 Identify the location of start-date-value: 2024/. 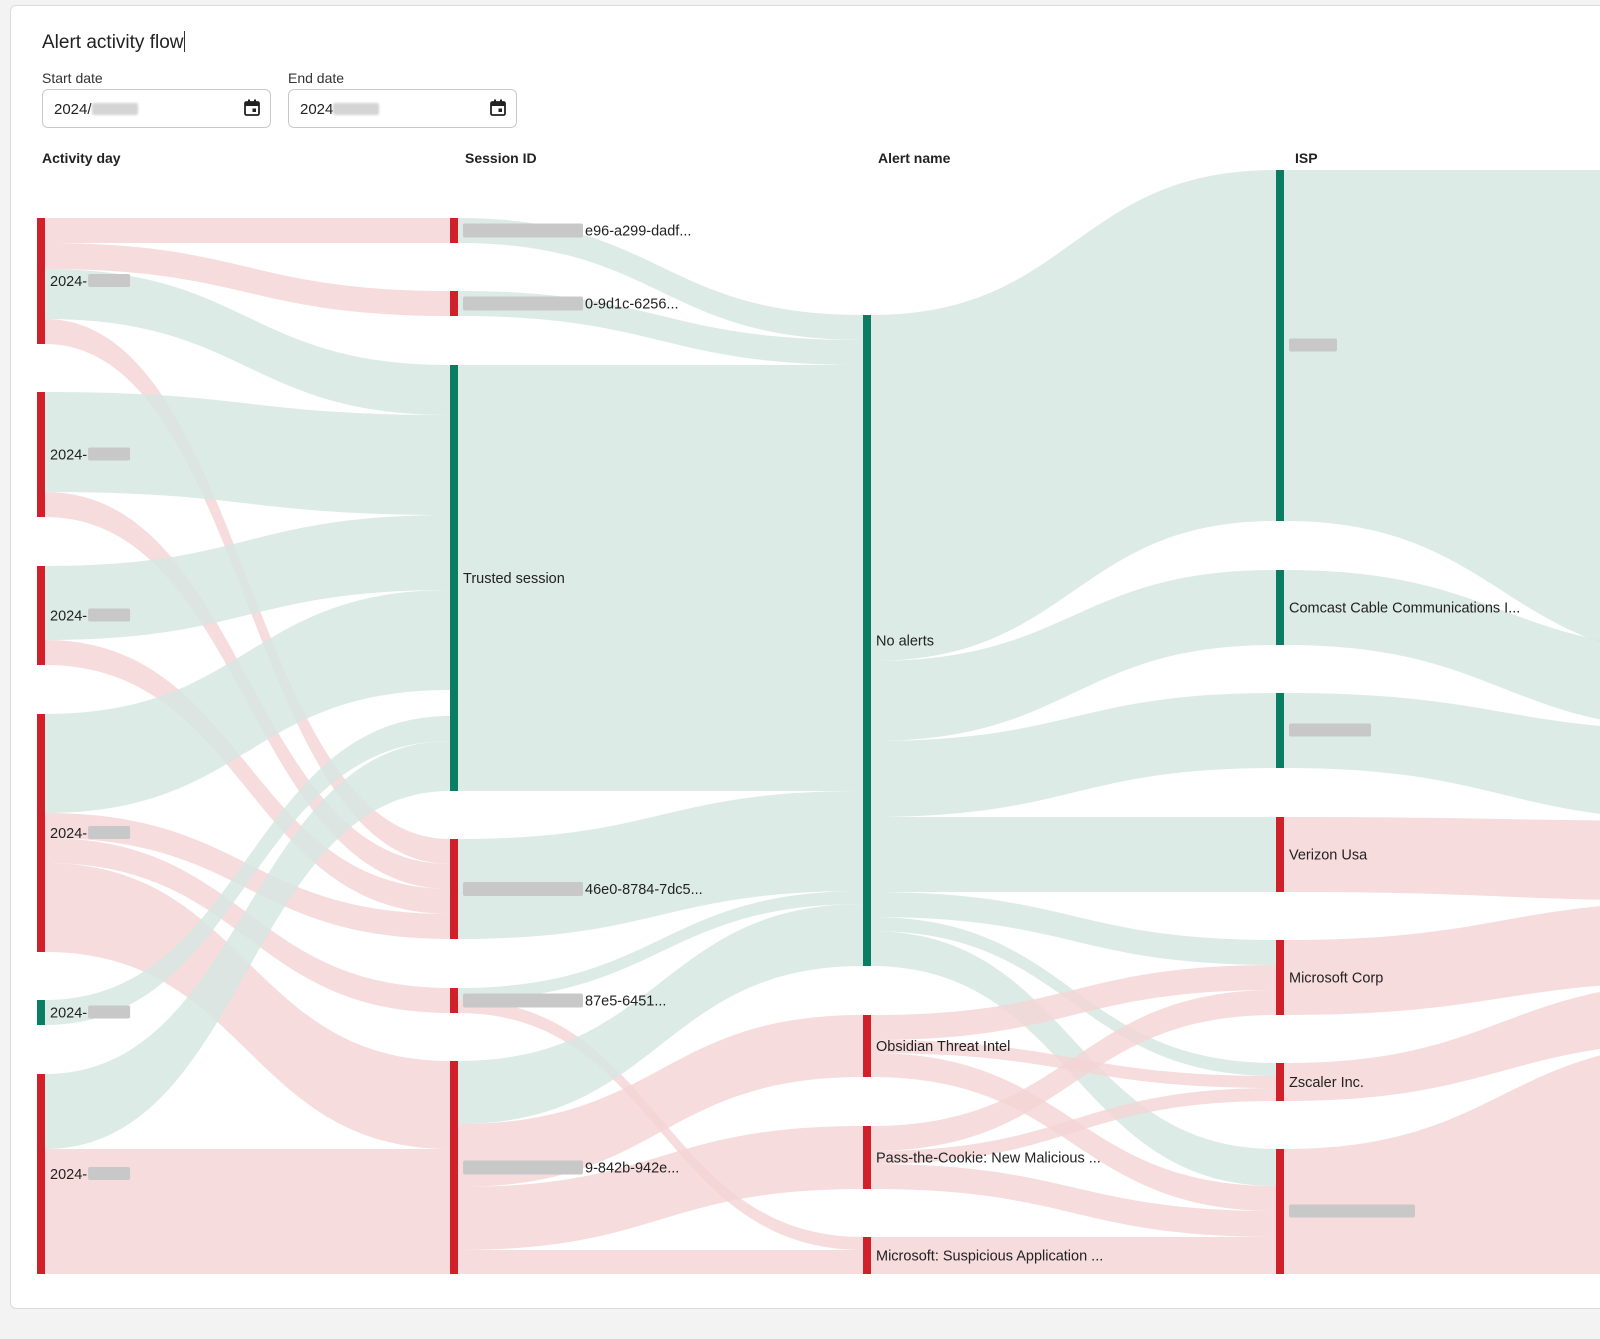
(96, 109).